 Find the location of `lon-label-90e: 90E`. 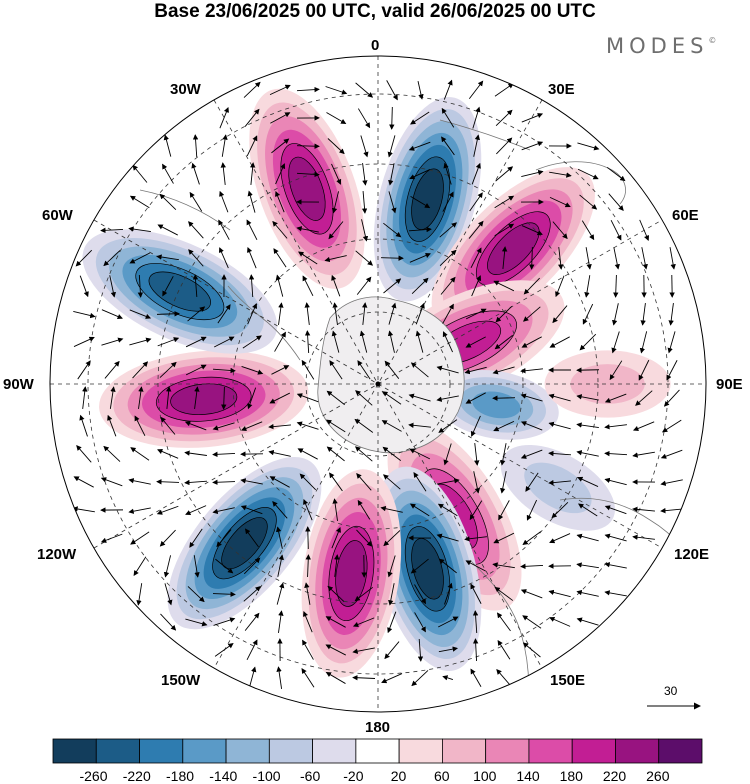

lon-label-90e: 90E is located at coordinates (729, 385).